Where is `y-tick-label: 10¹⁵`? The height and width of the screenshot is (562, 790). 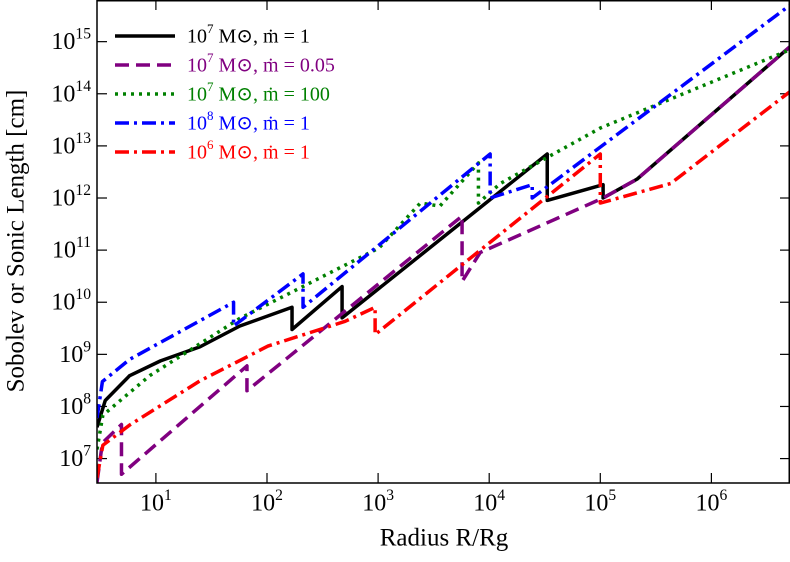 y-tick-label: 10¹⁵ is located at coordinates (71, 40).